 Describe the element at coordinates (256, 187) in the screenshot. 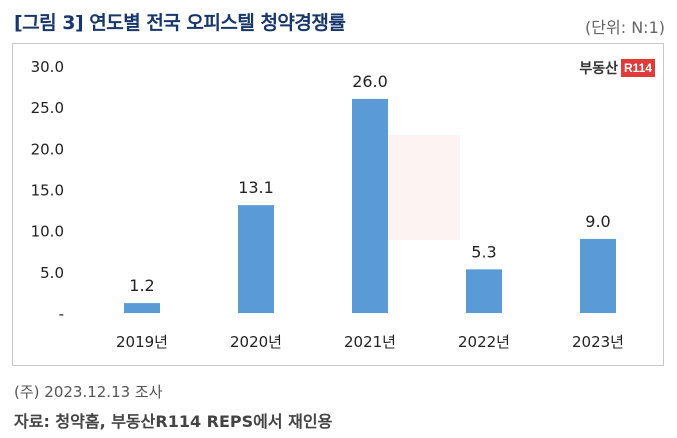

I see `bar-value-label: 13.1` at that location.